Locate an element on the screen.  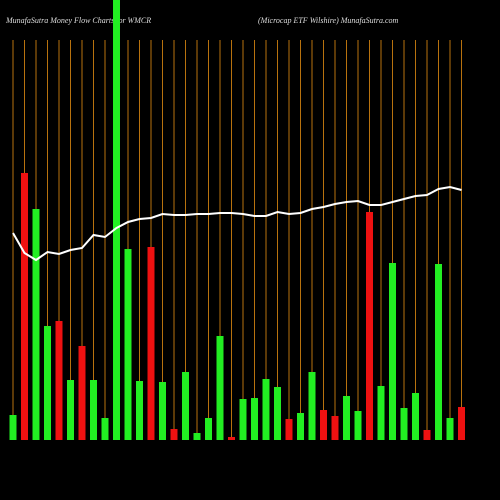
chart-subtitle: (Microcap ETF Wilshire) MunafaSutra.com is located at coordinates (328, 20).